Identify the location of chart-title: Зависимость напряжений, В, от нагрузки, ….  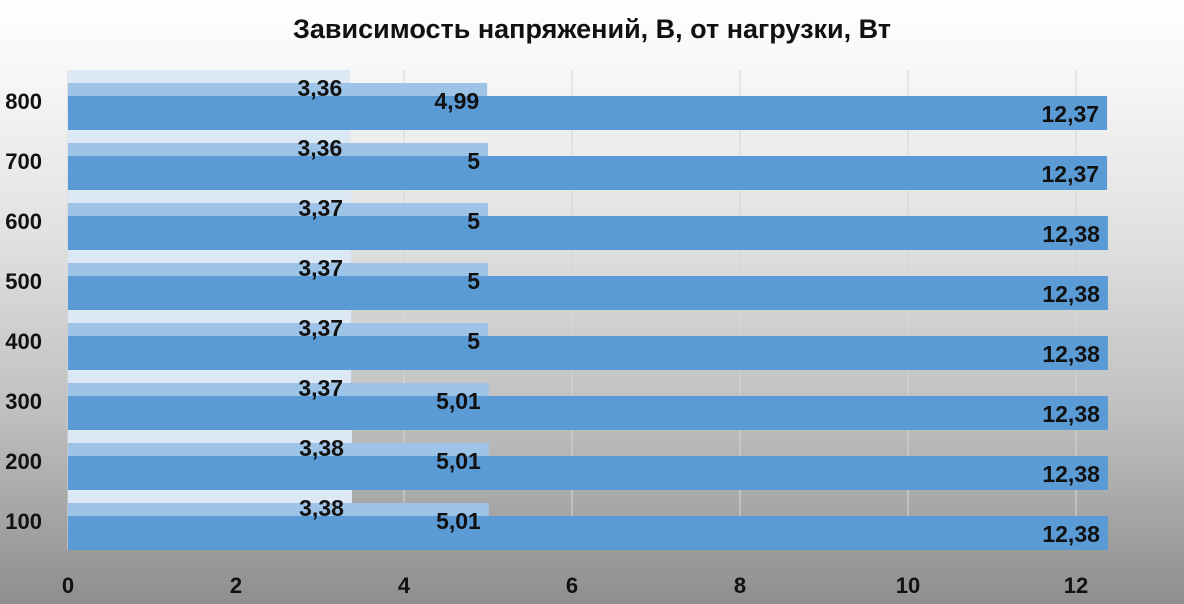
(592, 29).